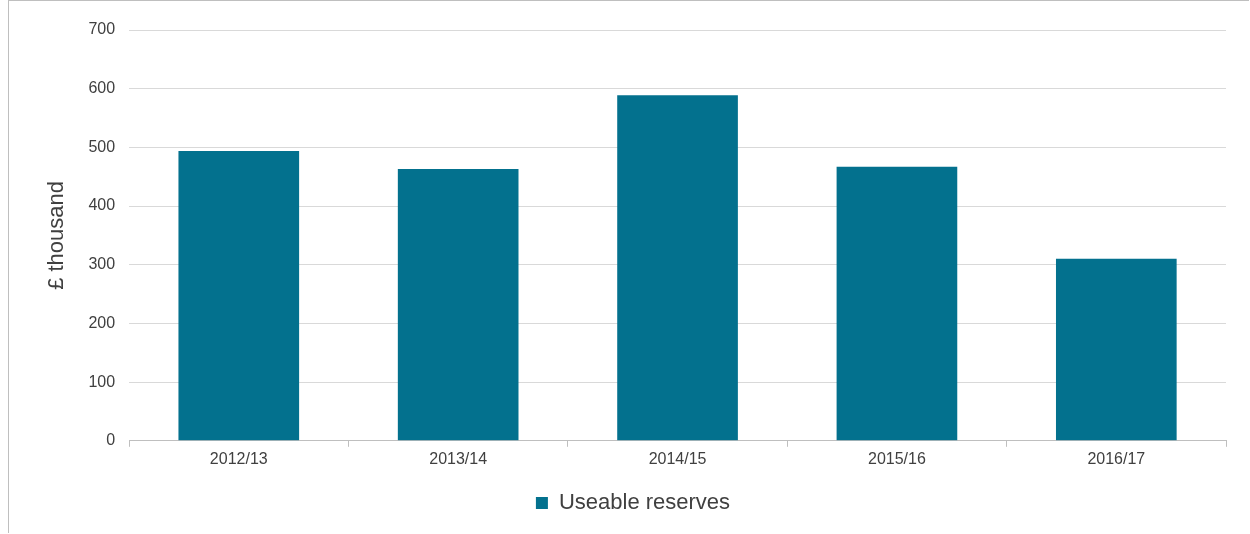  Describe the element at coordinates (238, 458) in the screenshot. I see `x-tick-label: 2012/13` at that location.